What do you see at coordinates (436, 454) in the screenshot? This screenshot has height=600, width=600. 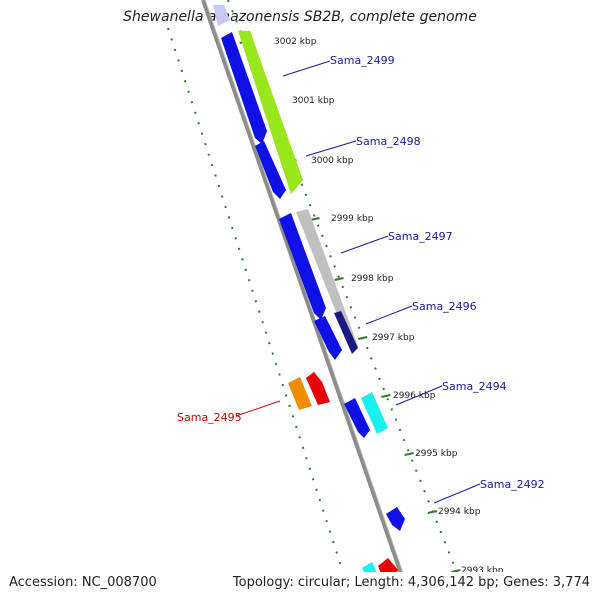 I see `tick-label-2995: 2995 kbp` at bounding box center [436, 454].